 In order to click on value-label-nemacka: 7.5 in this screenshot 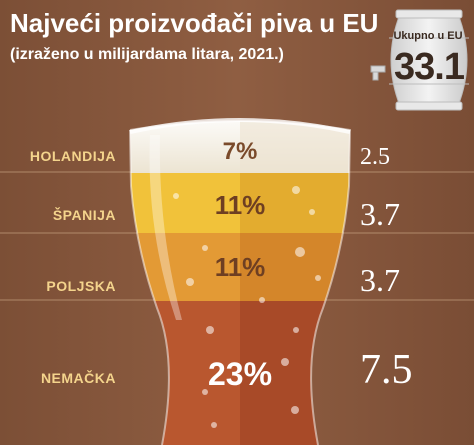, I will do `click(386, 370)`.